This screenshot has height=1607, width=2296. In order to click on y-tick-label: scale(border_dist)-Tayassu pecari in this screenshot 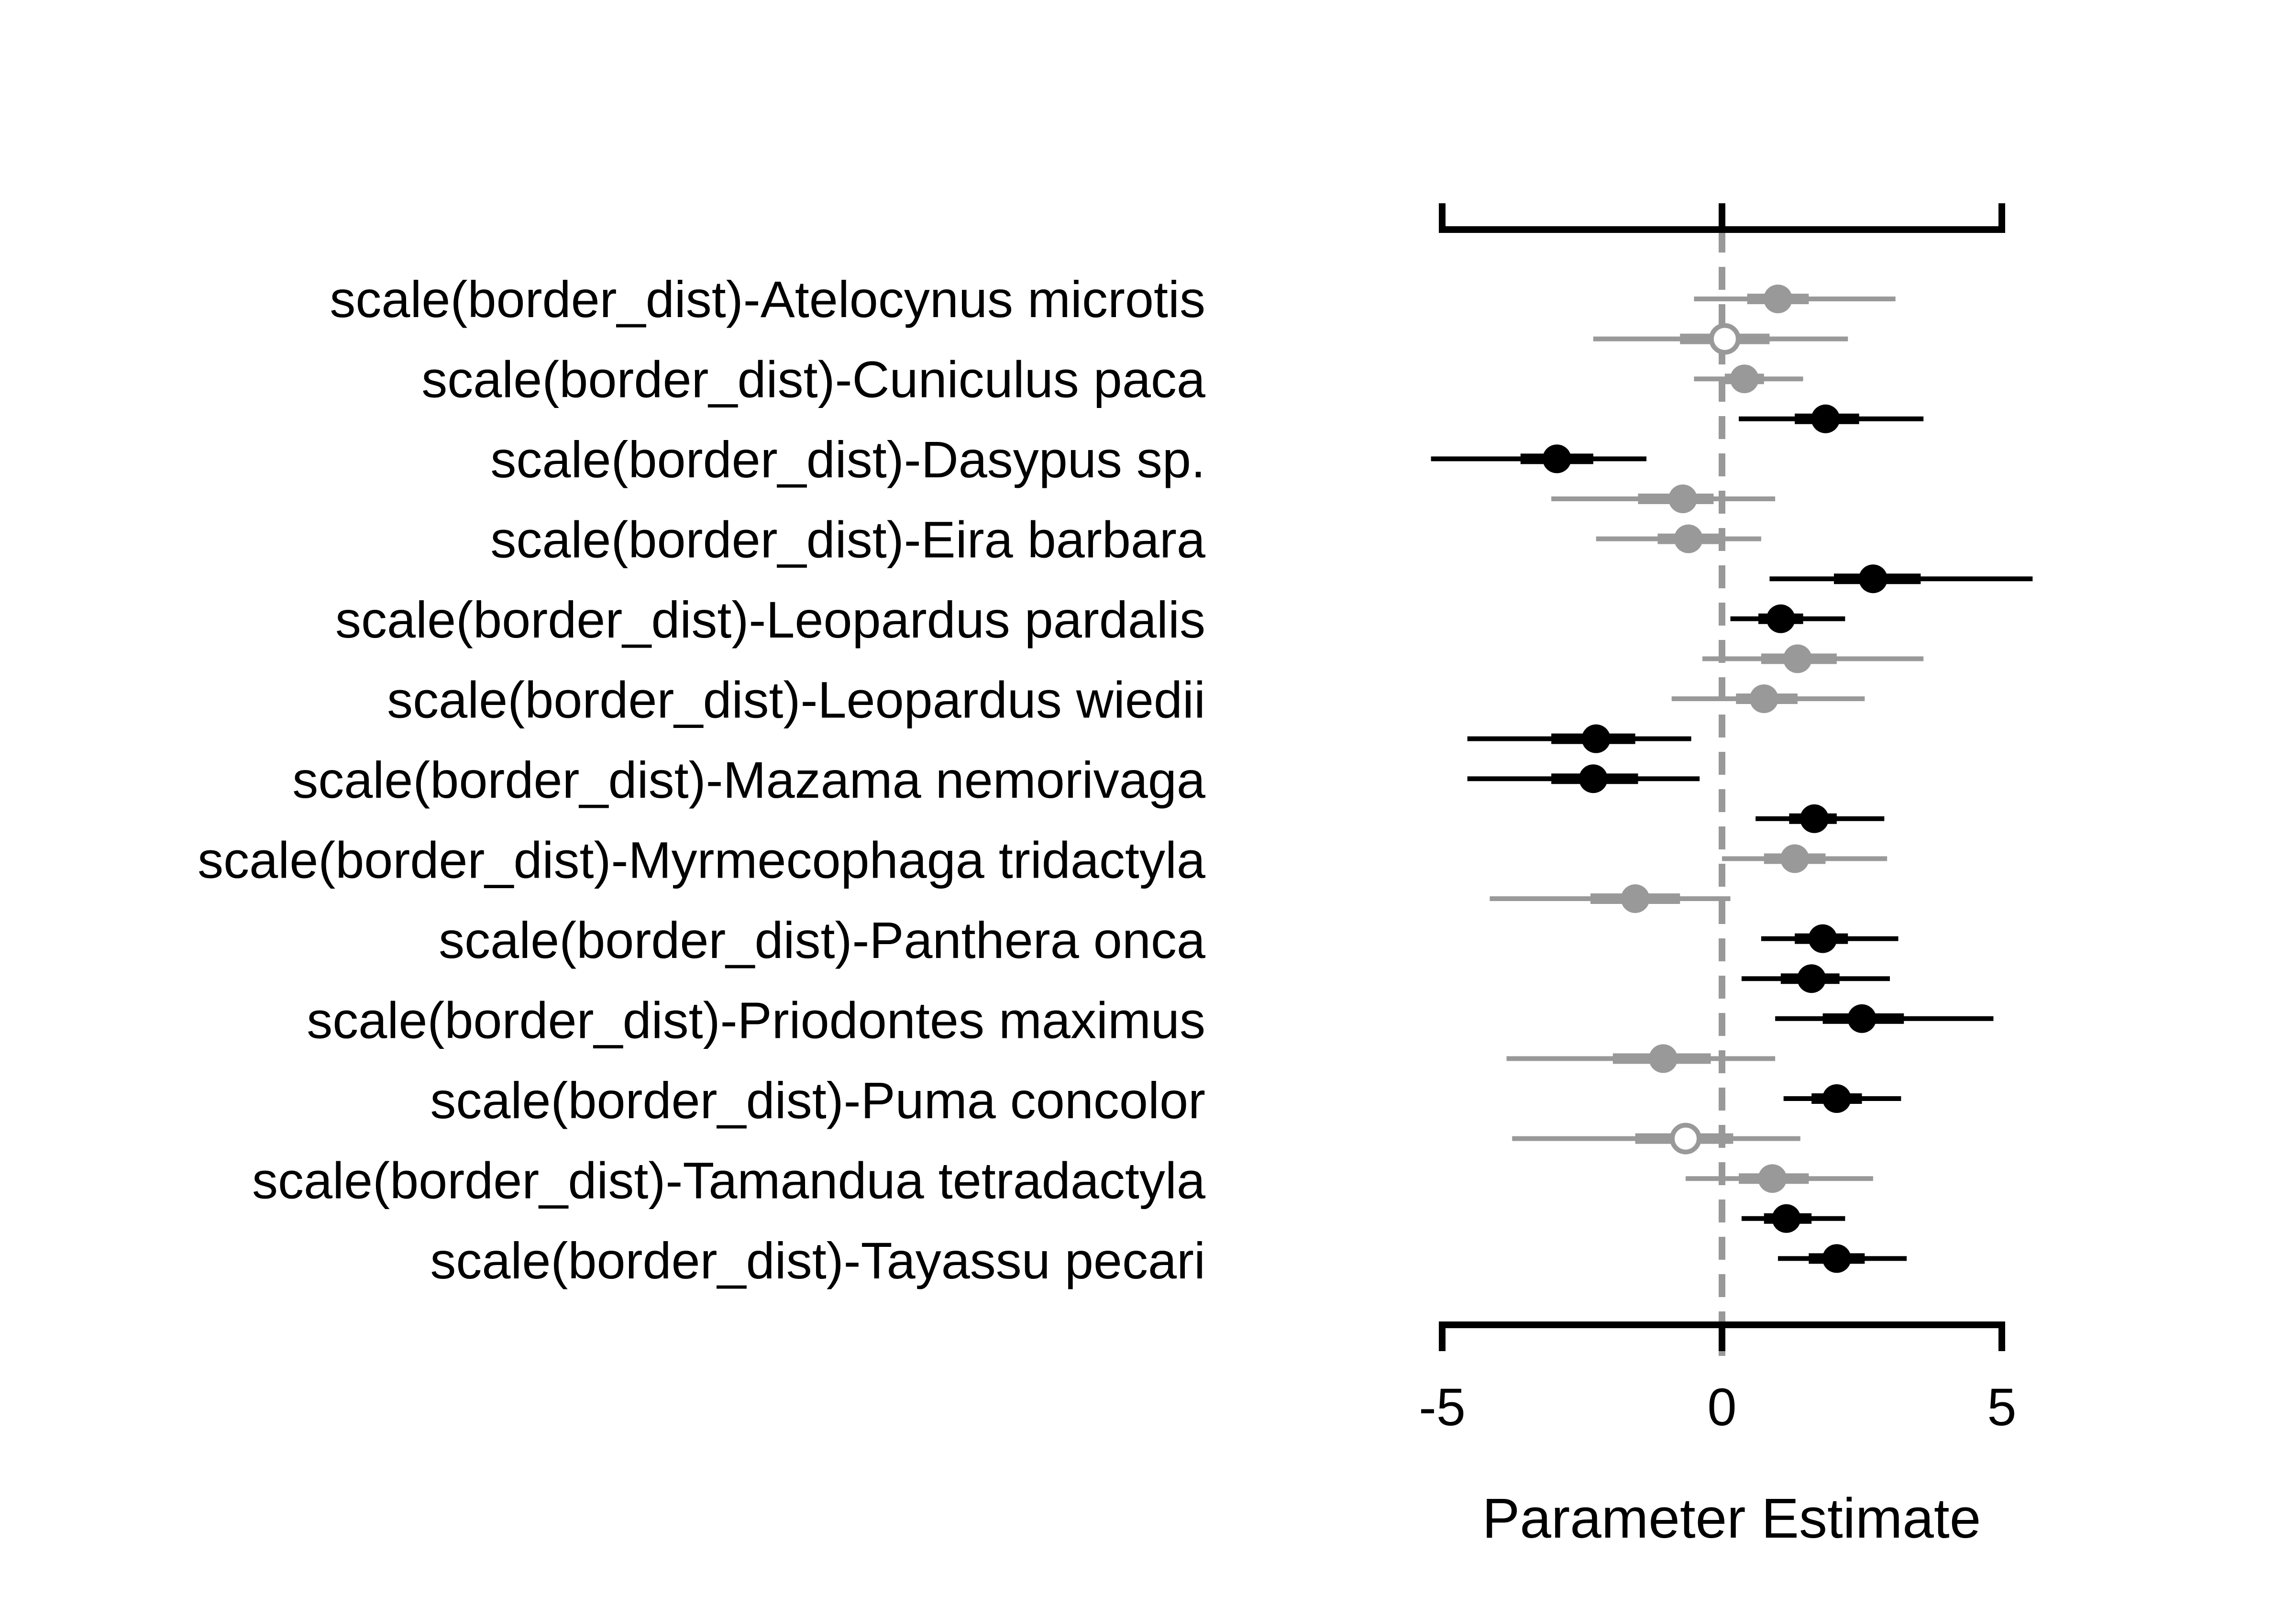, I will do `click(817, 1260)`.